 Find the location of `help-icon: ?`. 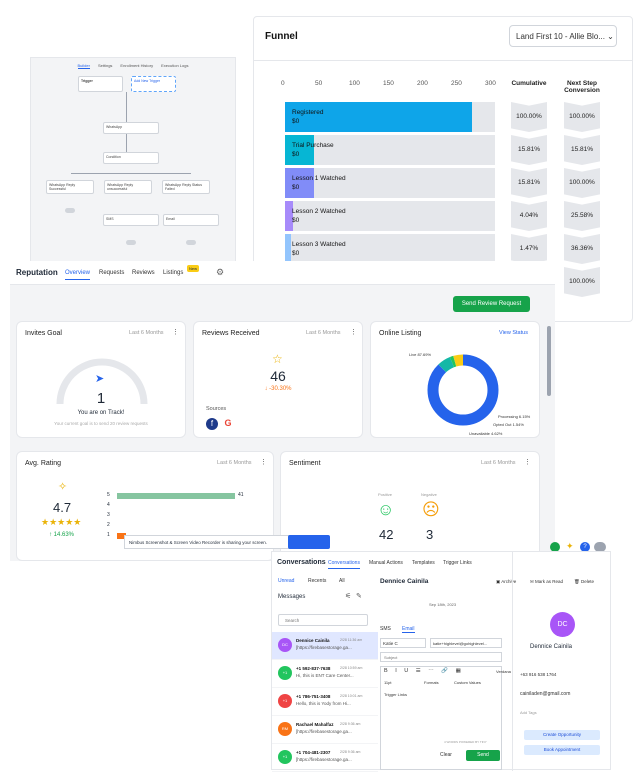

help-icon: ? is located at coordinates (585, 547).